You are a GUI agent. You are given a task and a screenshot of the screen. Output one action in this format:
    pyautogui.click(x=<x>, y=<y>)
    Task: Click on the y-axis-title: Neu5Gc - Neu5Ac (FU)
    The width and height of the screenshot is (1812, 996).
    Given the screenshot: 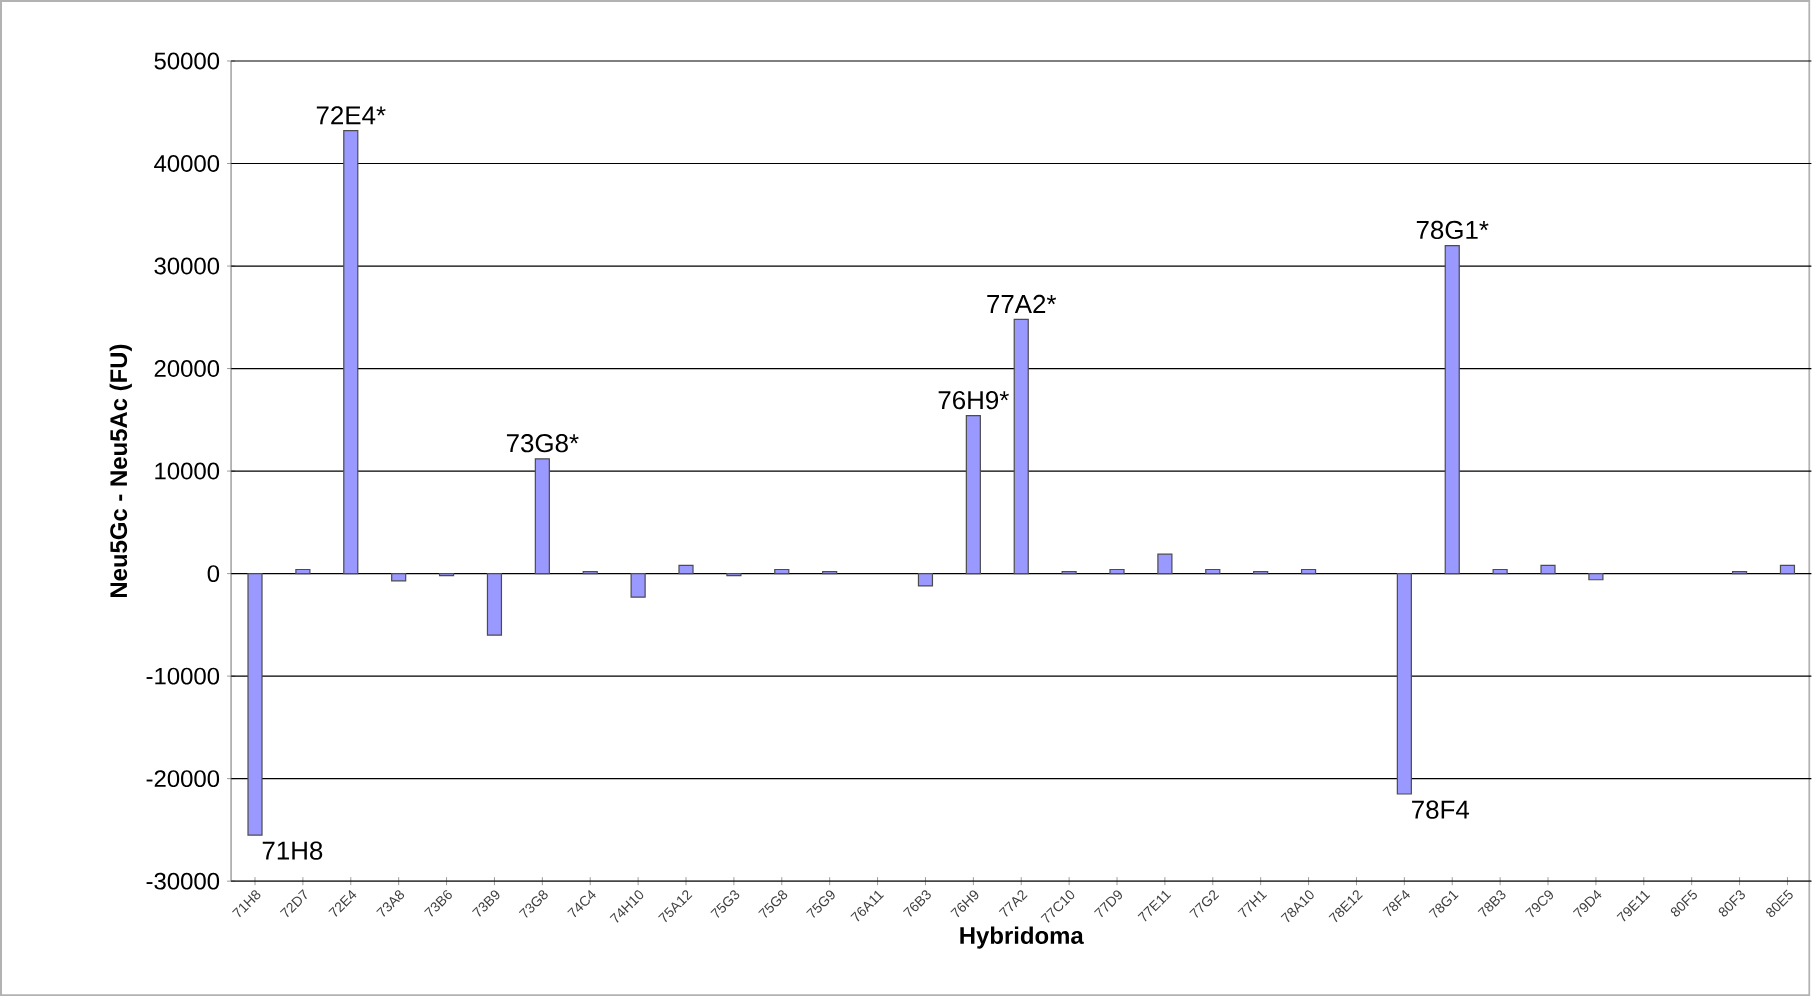 What is the action you would take?
    pyautogui.click(x=120, y=470)
    